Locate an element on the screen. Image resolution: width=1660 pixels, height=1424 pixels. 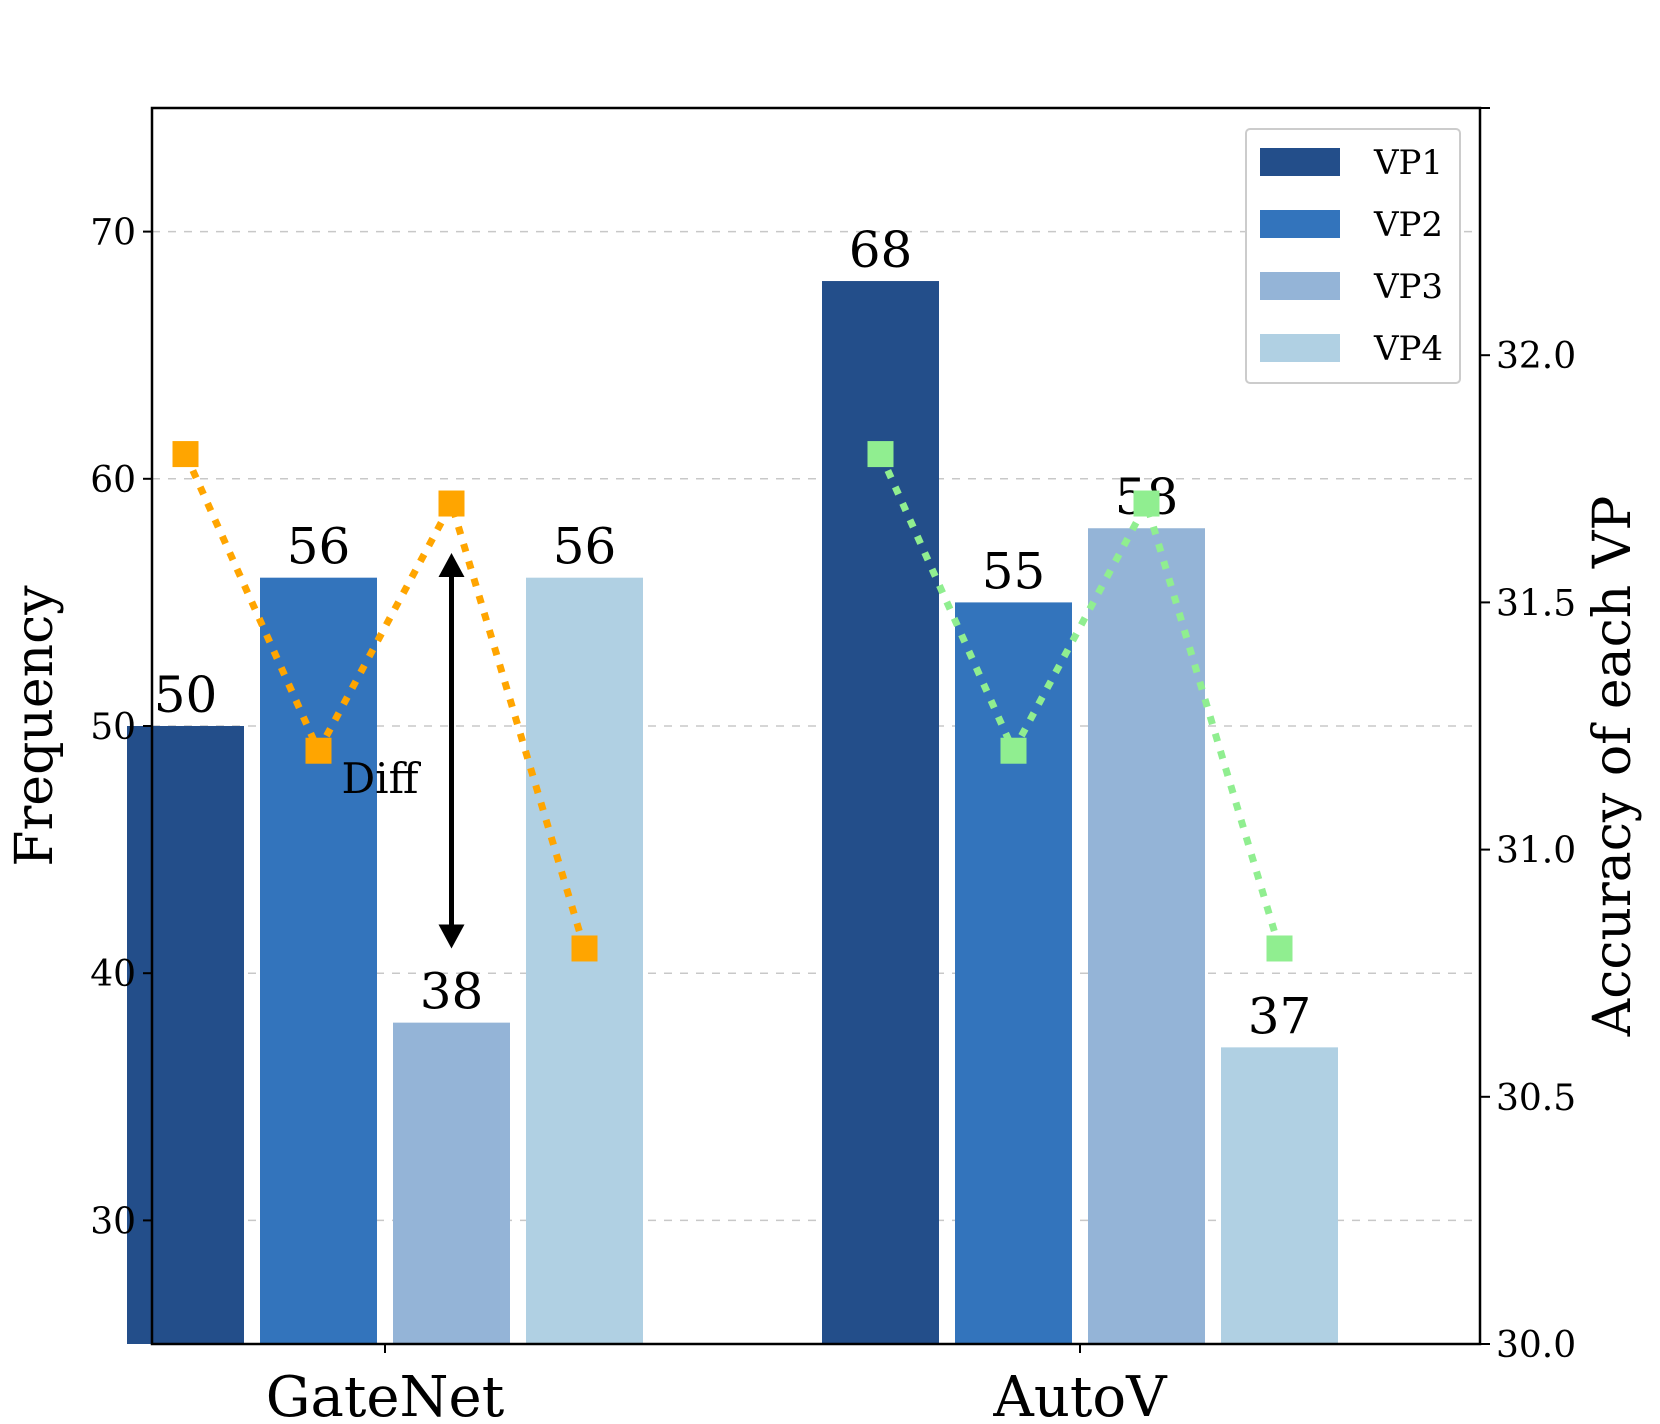
y-axis-title: Frequency is located at coordinates (35, 726).